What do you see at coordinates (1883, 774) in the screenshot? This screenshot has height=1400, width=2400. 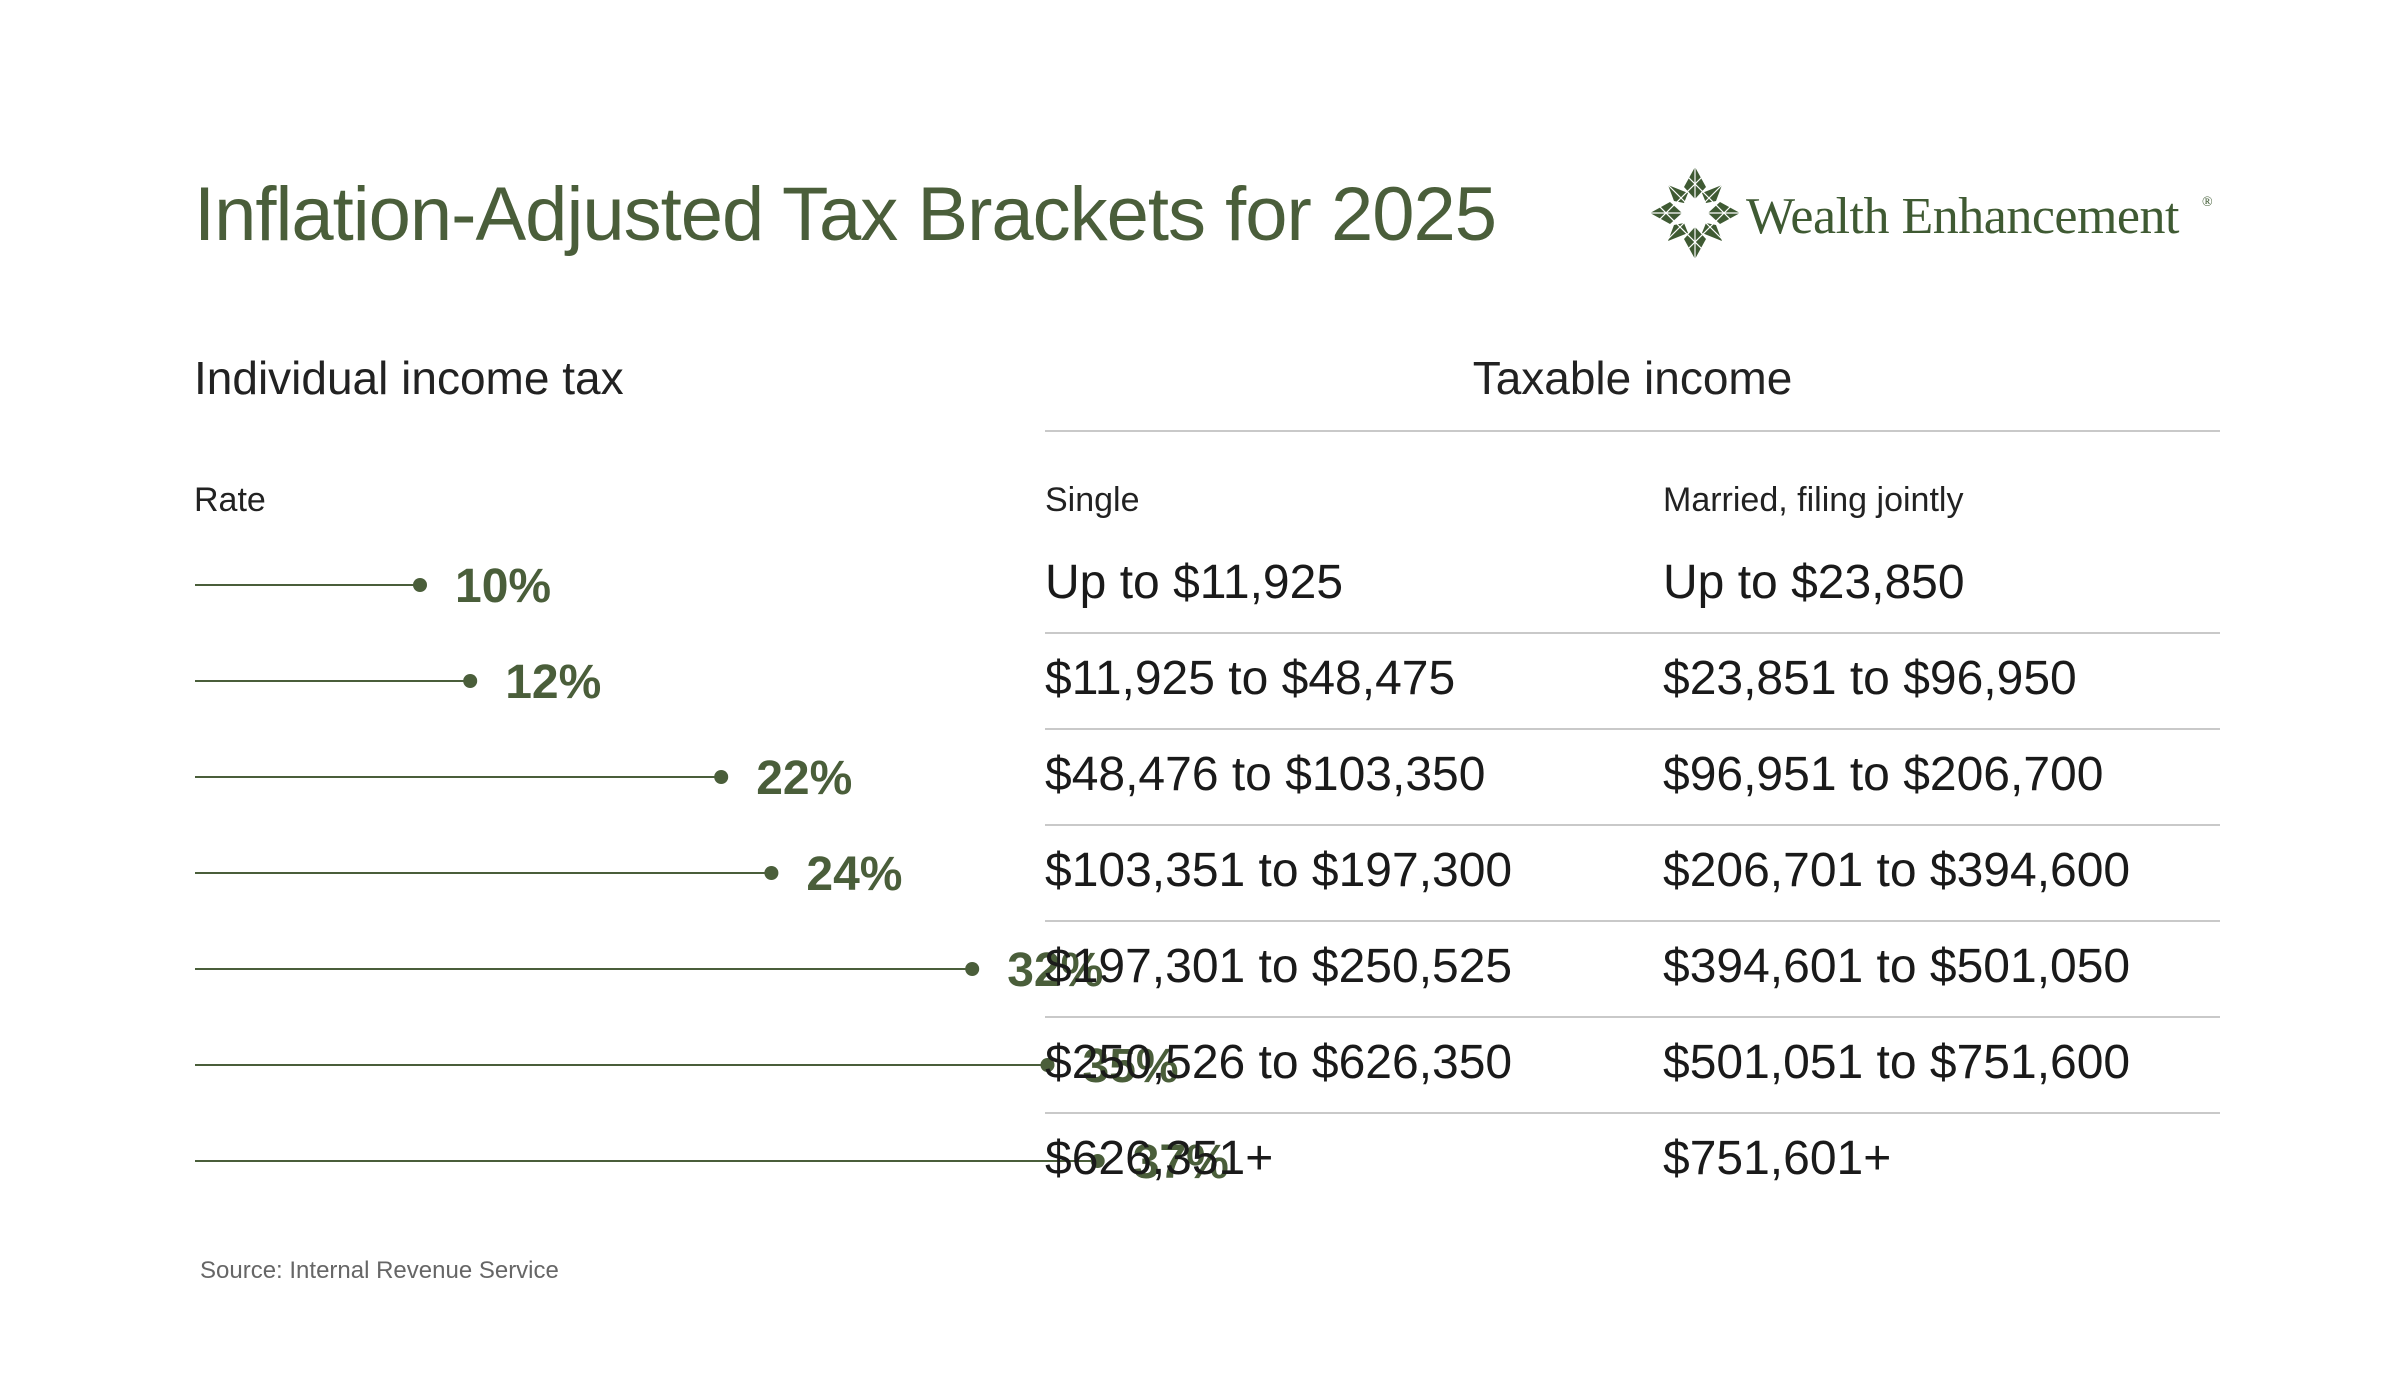 I see `married-income-cell: $96,951 to $206,700` at bounding box center [1883, 774].